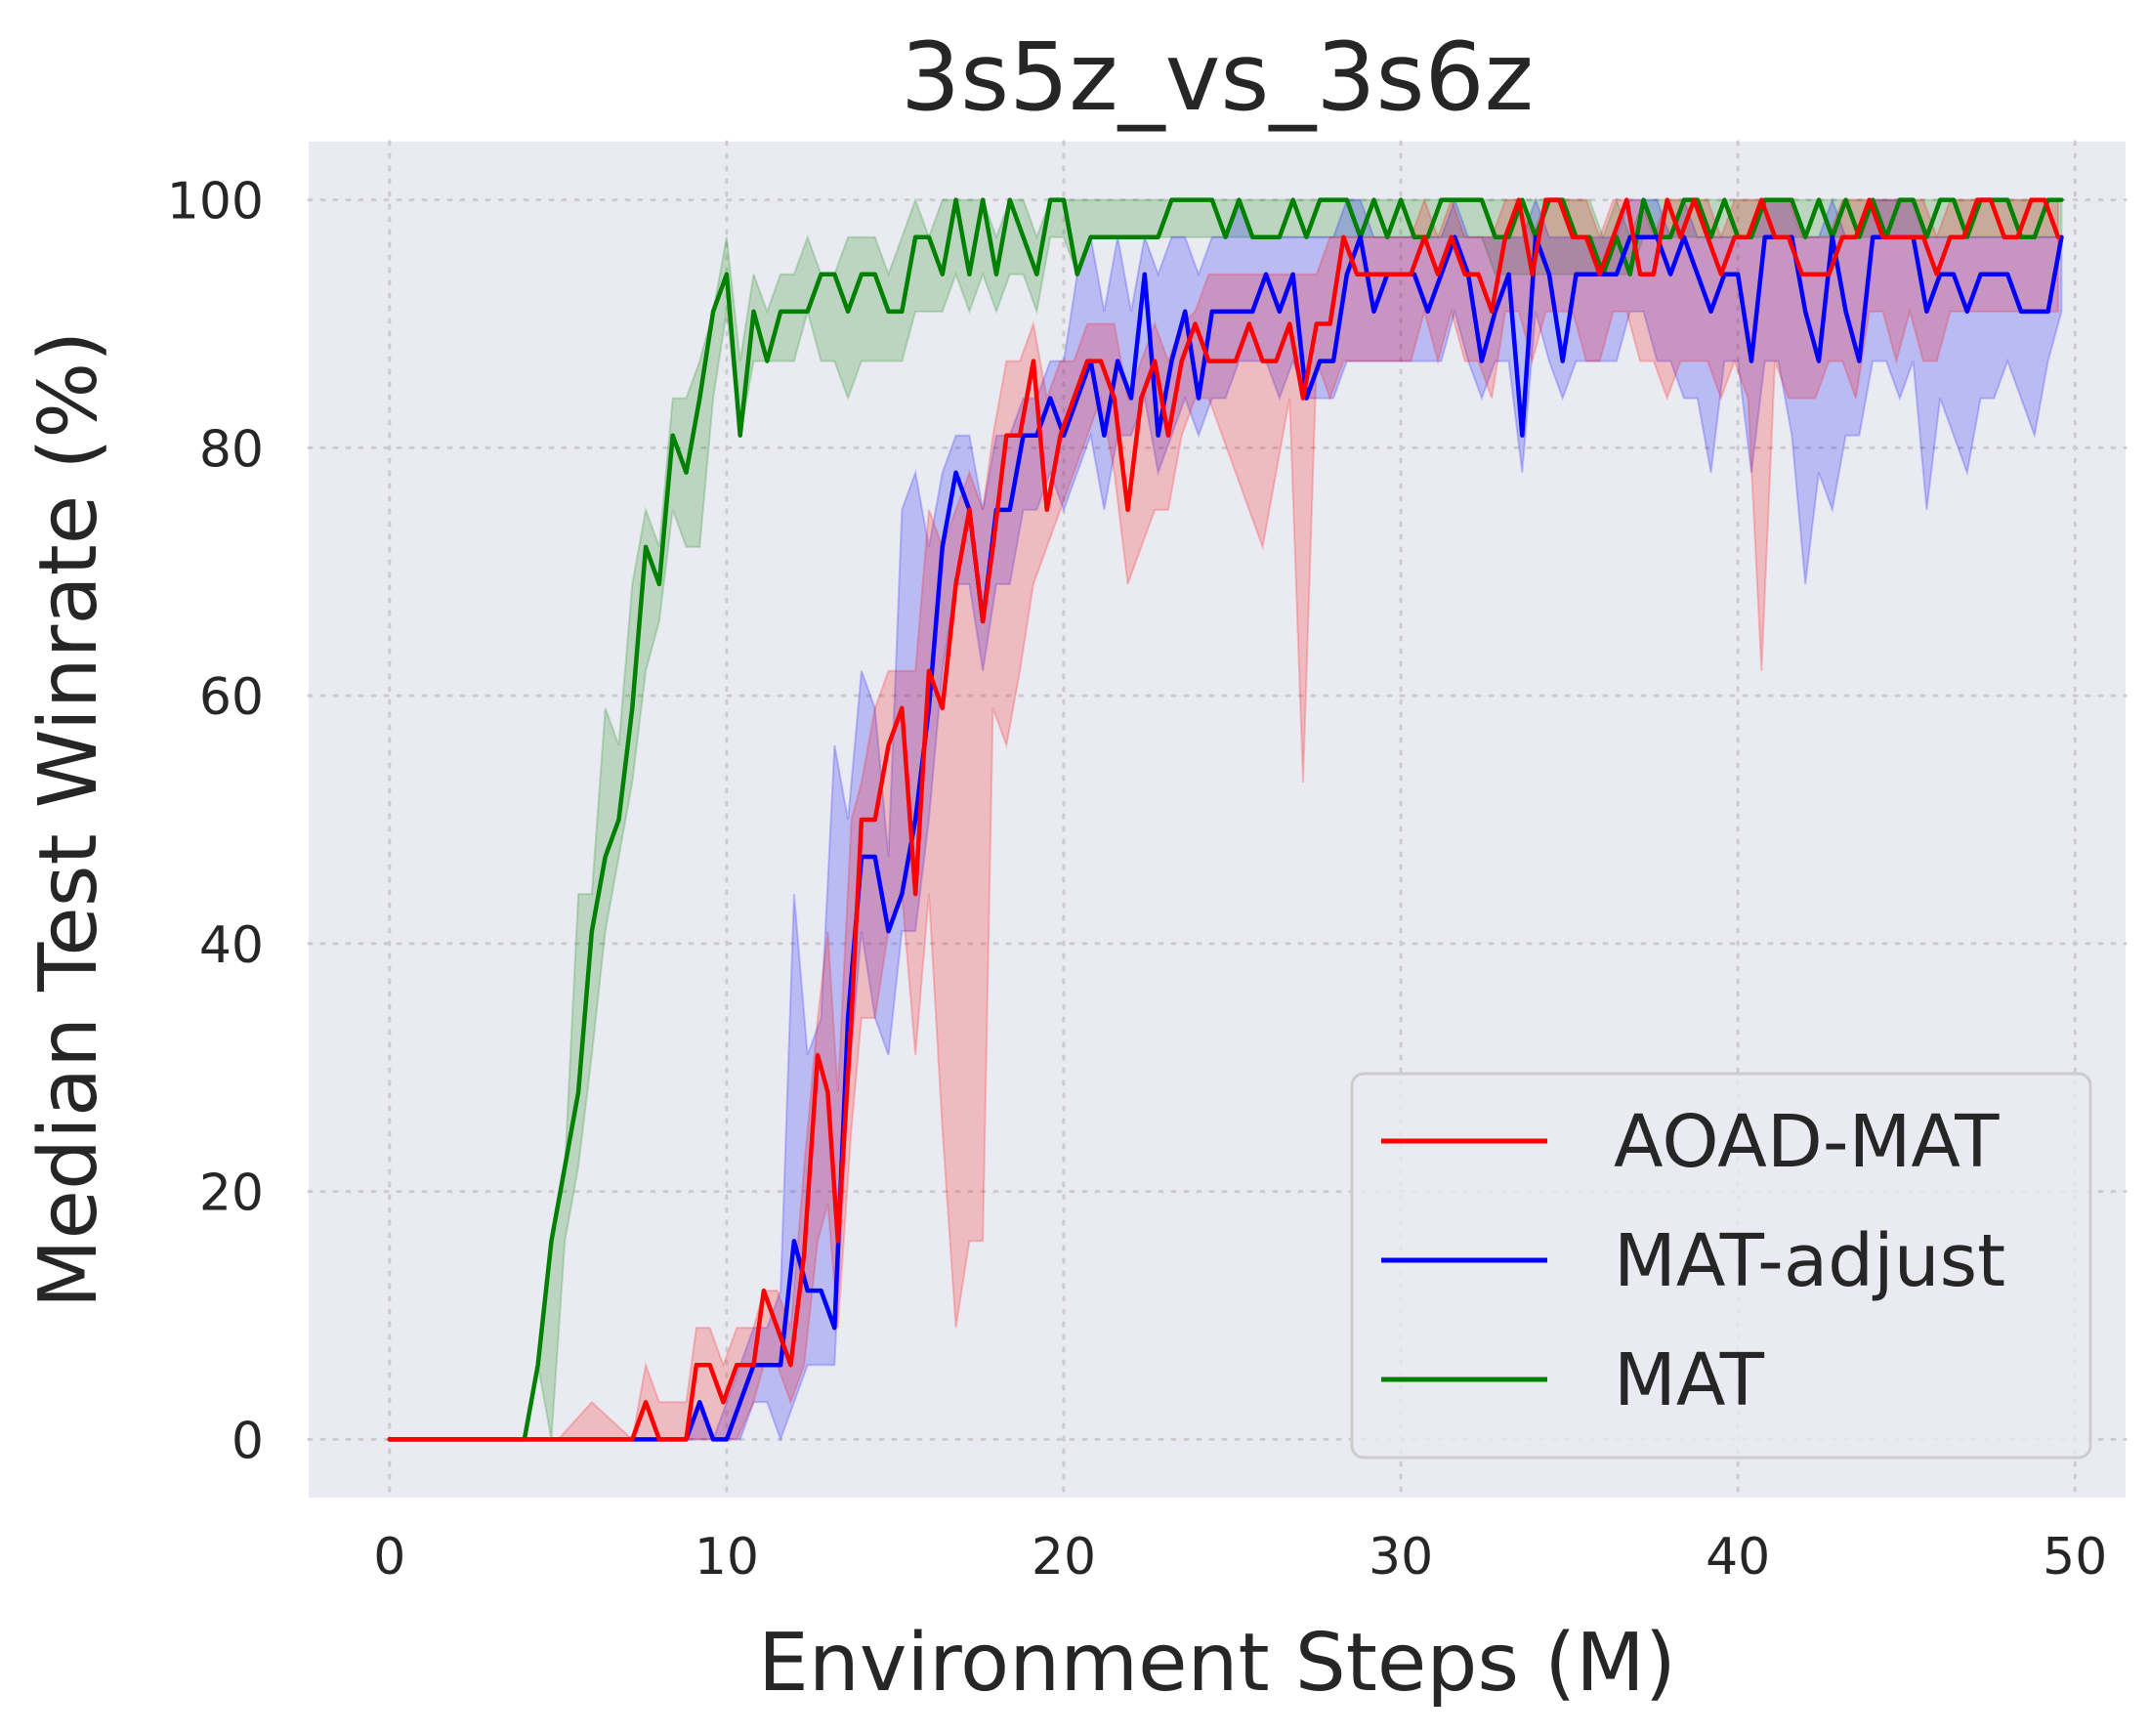 This screenshot has width=2149, height=1736. I want to click on y-tick-label: 80, so click(231, 449).